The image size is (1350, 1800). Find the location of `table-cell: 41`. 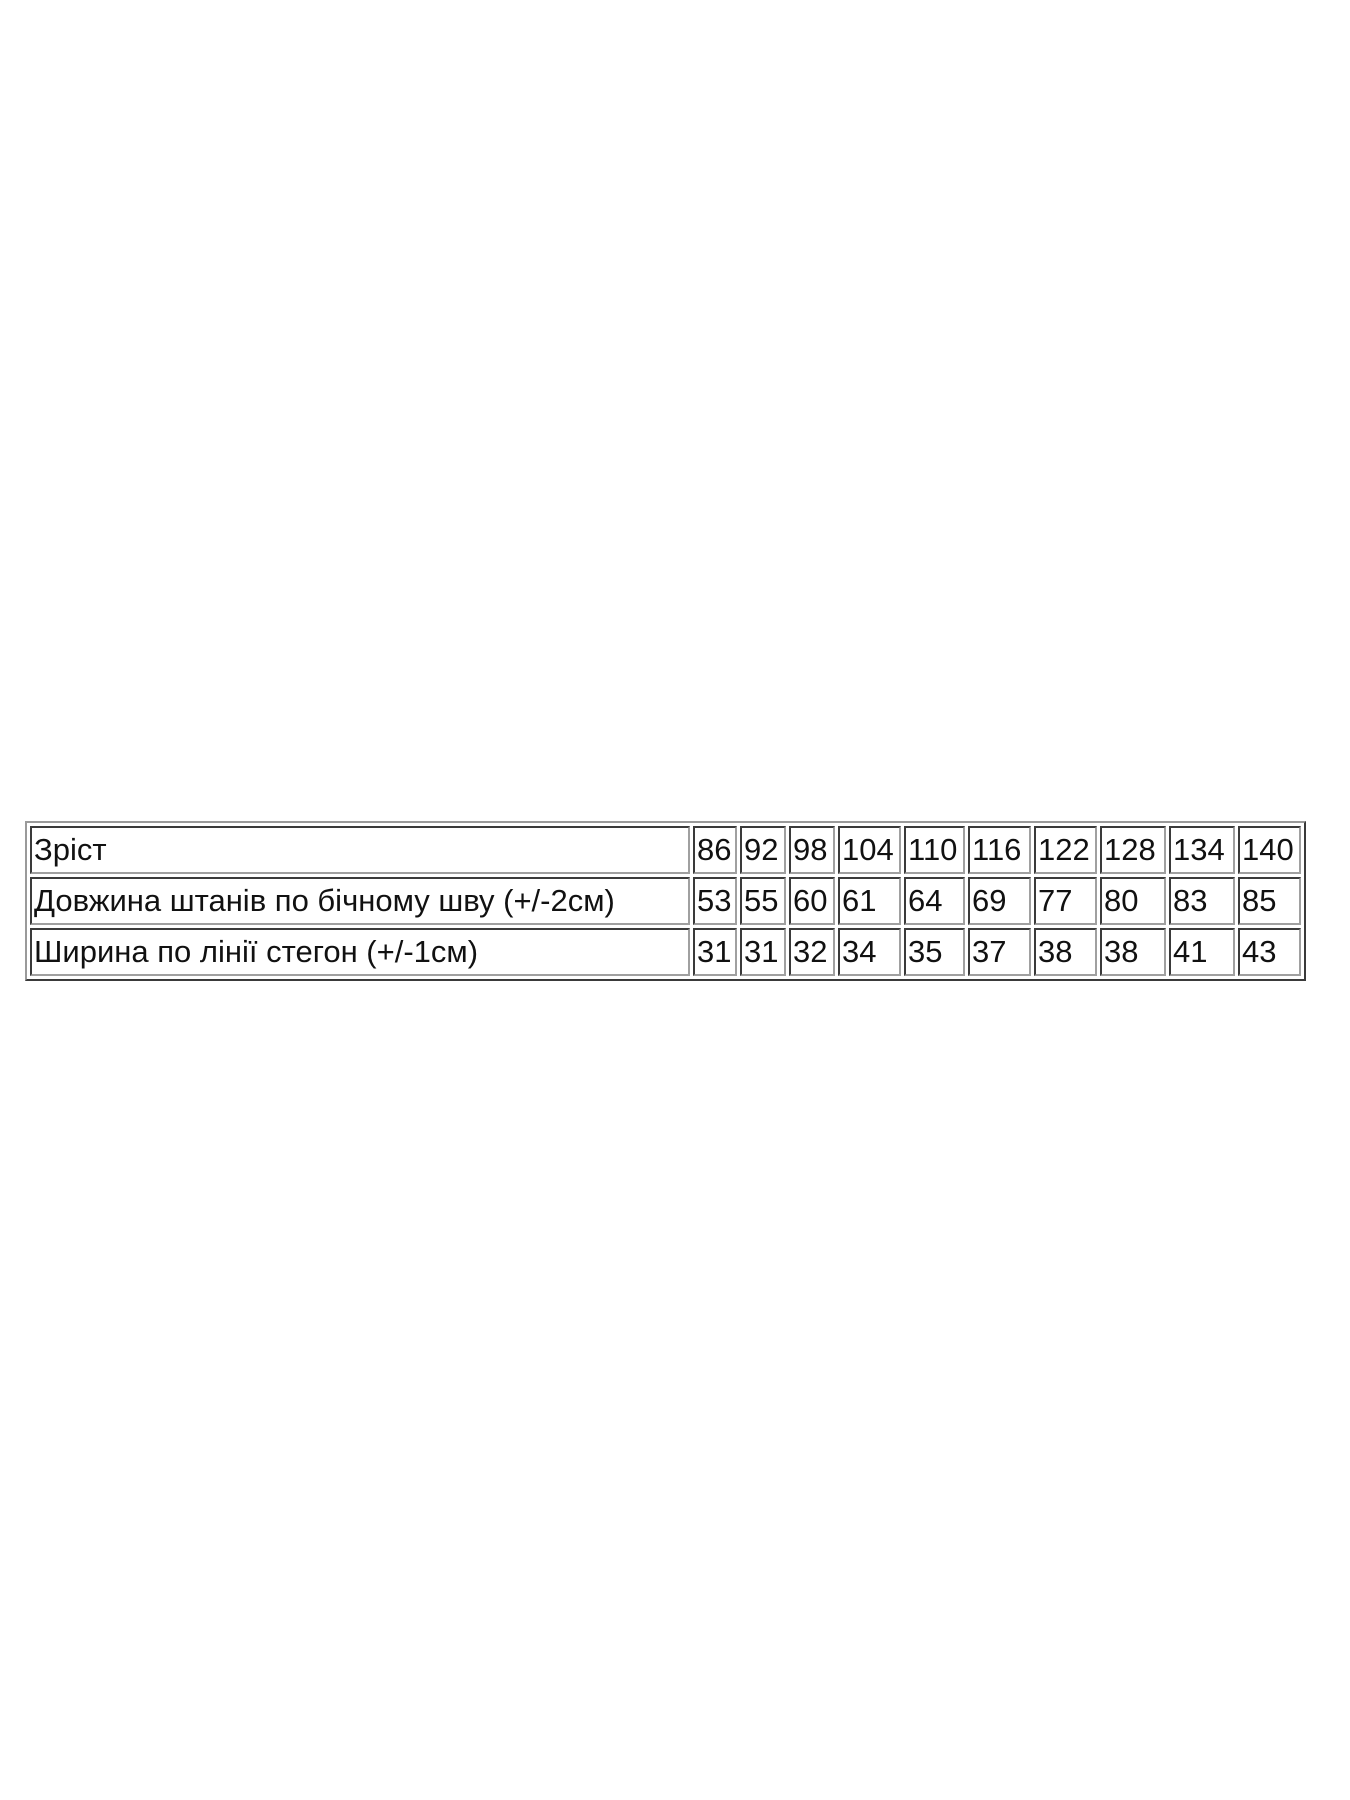

table-cell: 41 is located at coordinates (1202, 952).